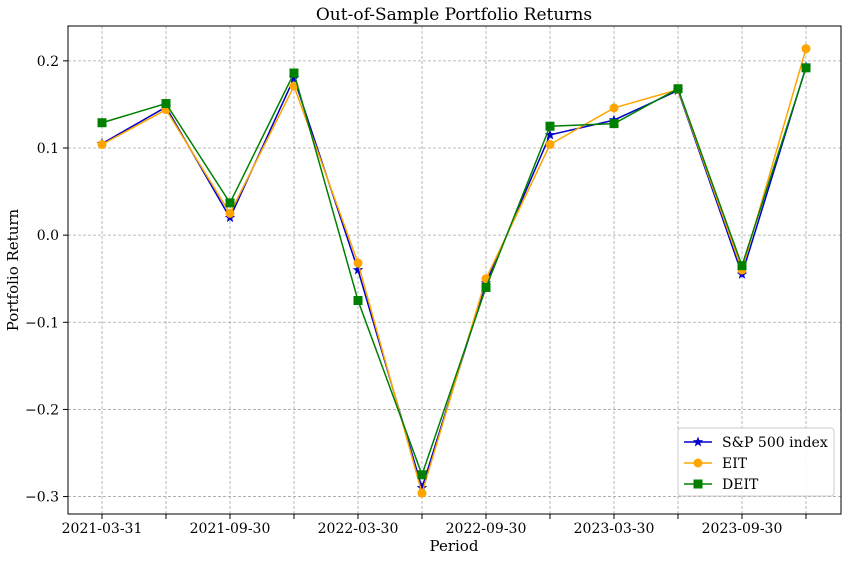 The width and height of the screenshot is (848, 564). What do you see at coordinates (775, 443) in the screenshot?
I see `legend-label-s-p-500-index: S&P 500 index` at bounding box center [775, 443].